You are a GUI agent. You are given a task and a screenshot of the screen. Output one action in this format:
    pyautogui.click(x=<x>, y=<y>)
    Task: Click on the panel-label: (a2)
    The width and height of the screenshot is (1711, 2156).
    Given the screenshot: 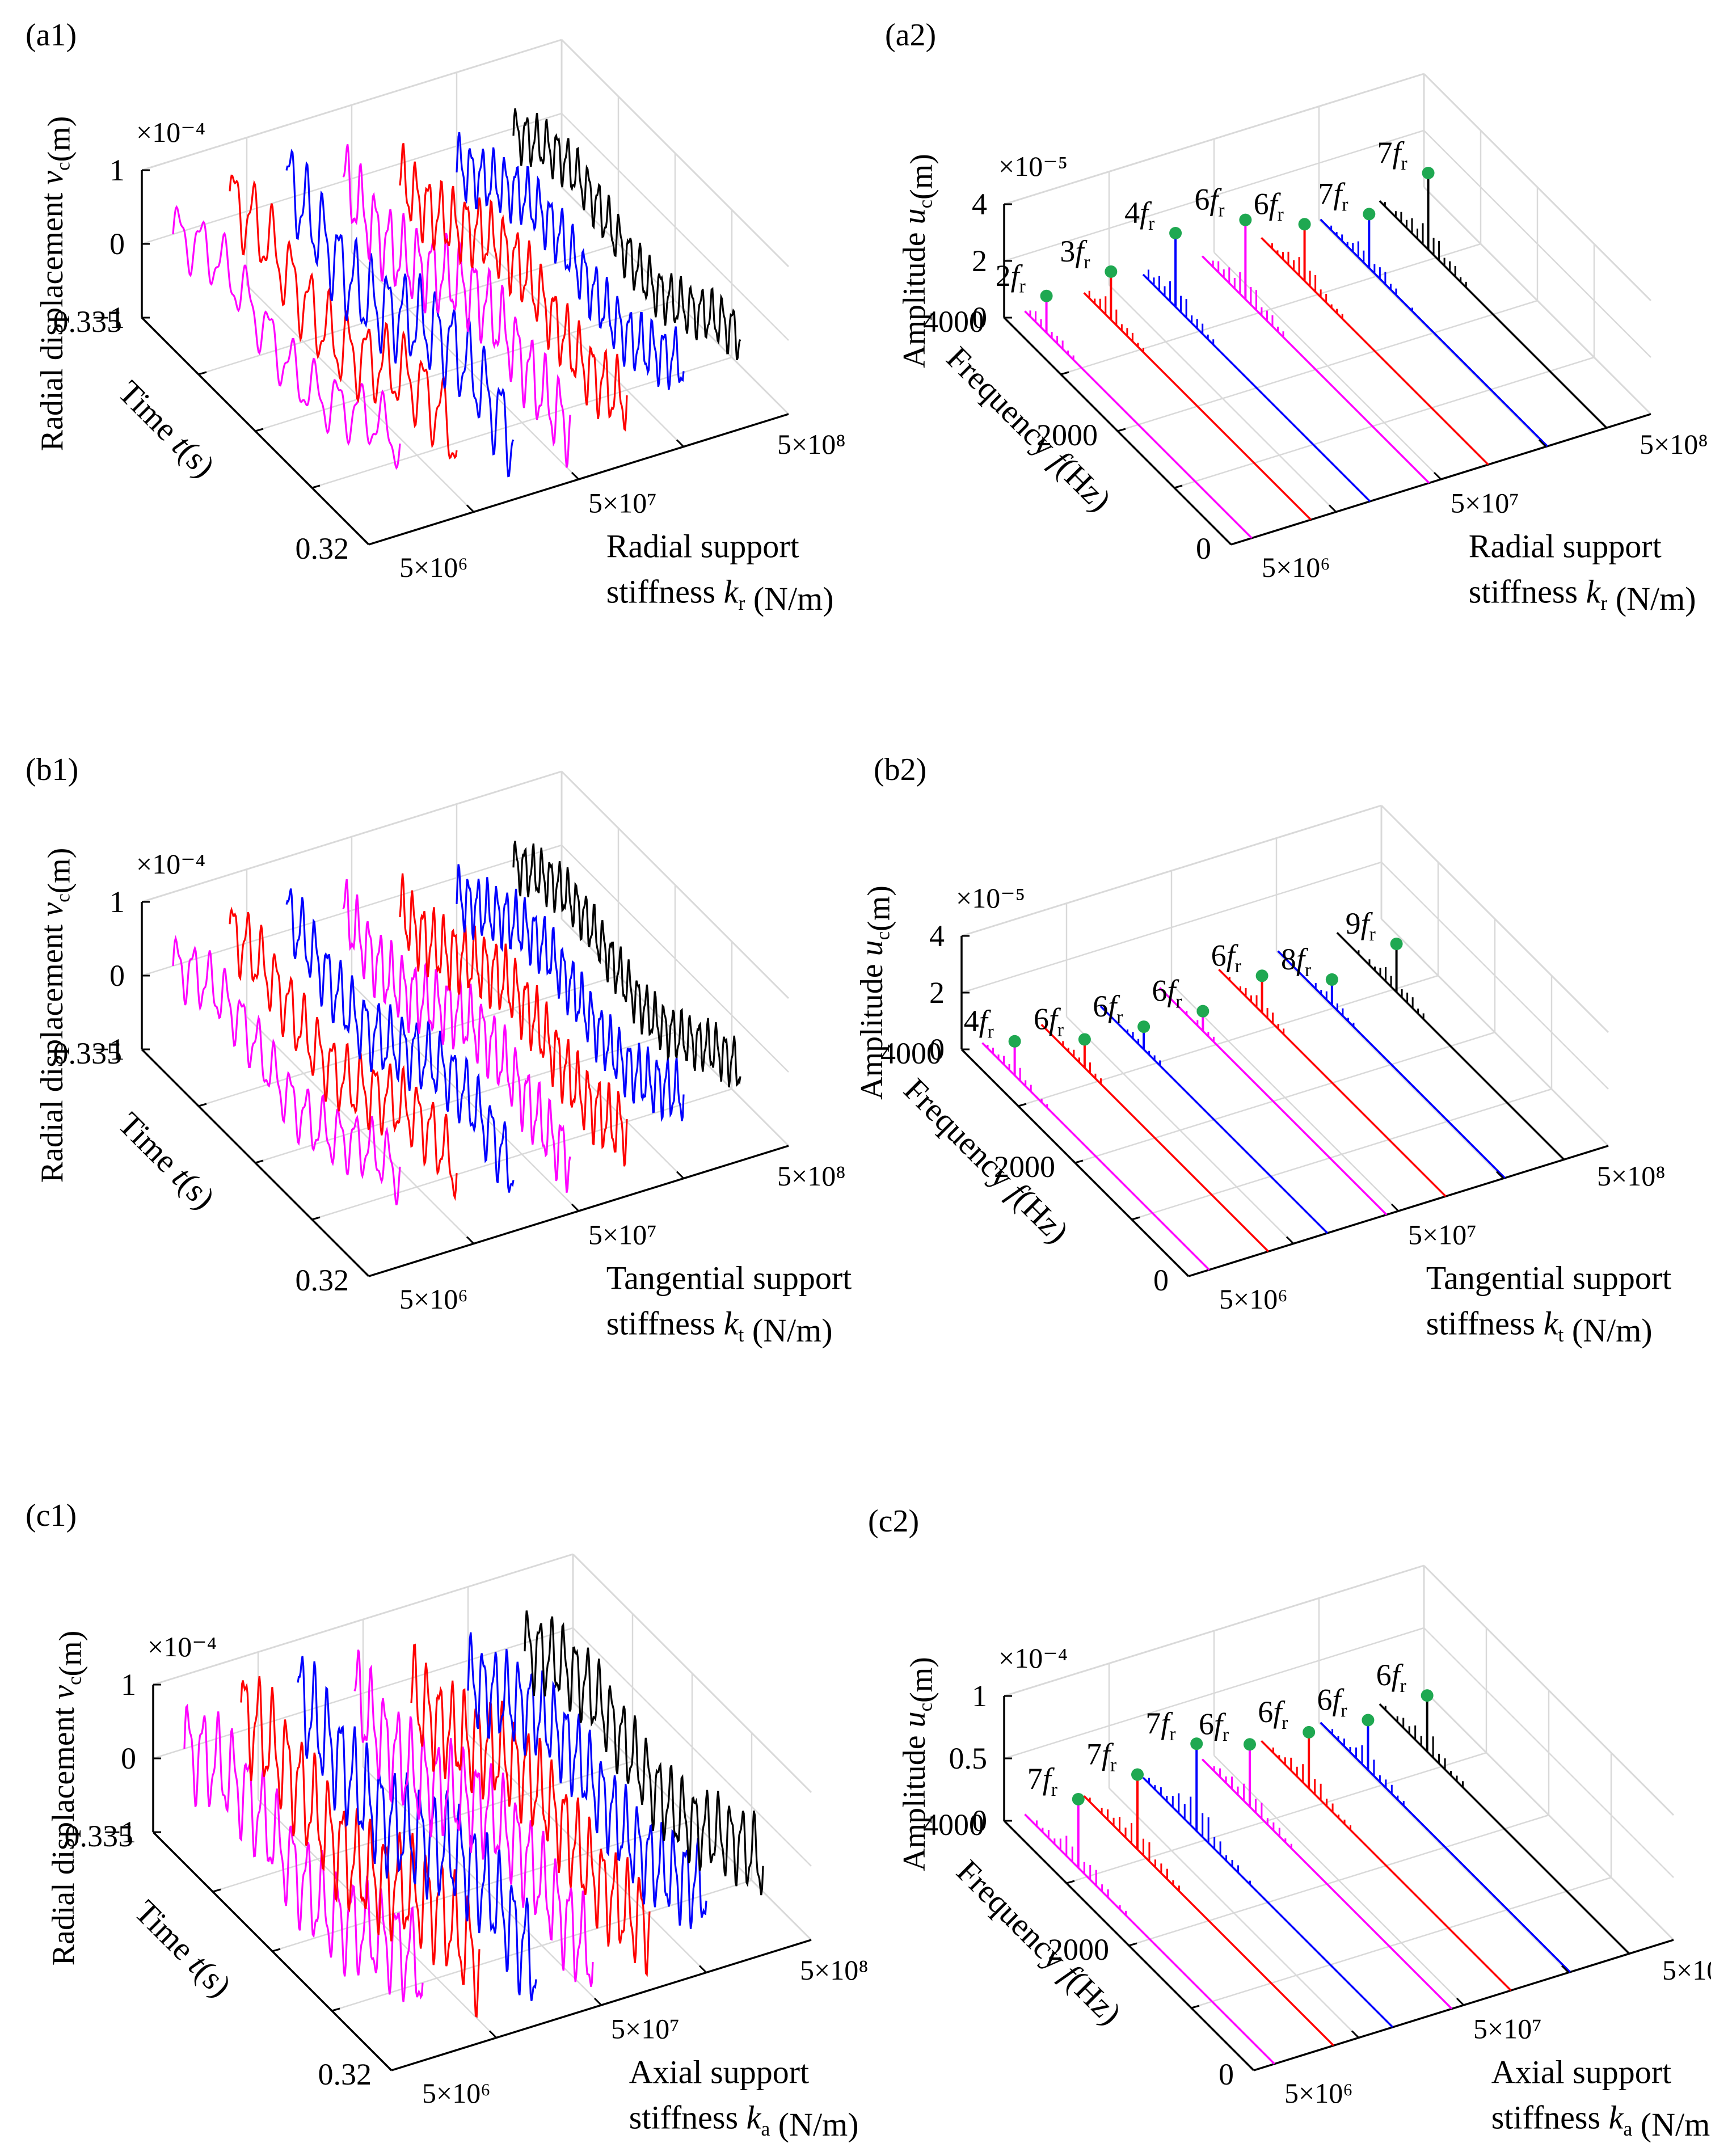 What is the action you would take?
    pyautogui.click(x=910, y=35)
    